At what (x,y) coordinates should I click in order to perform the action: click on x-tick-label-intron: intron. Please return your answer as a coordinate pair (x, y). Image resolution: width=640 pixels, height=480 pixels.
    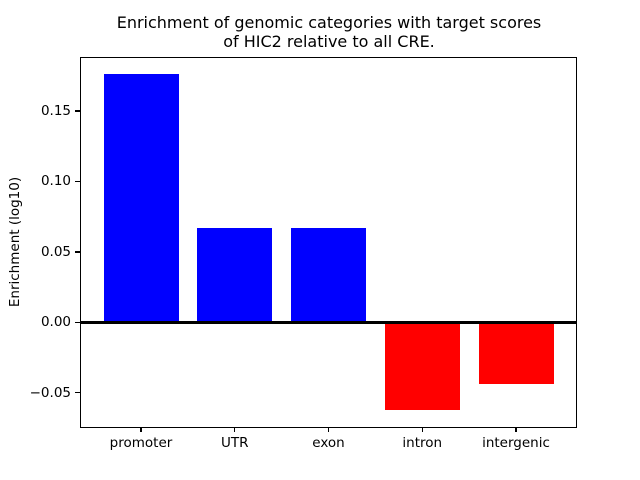
    Looking at the image, I should click on (422, 443).